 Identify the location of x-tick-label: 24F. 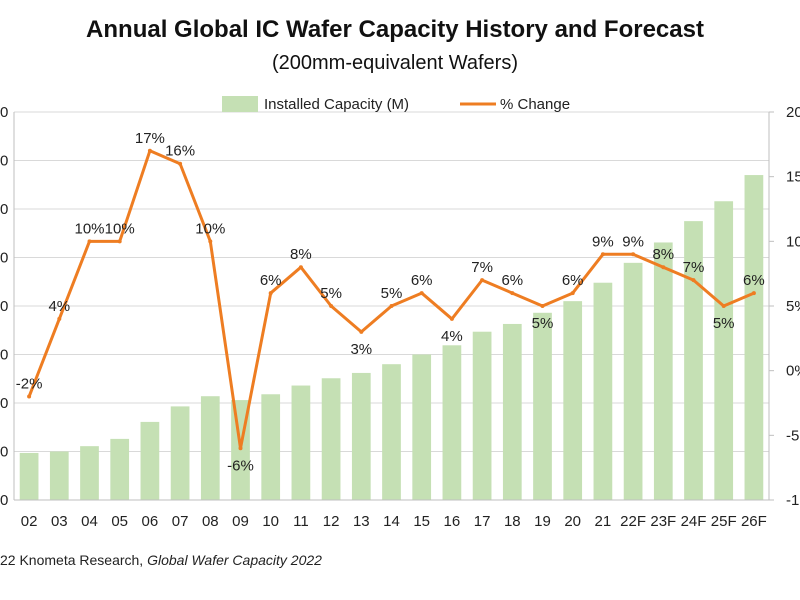
(694, 521).